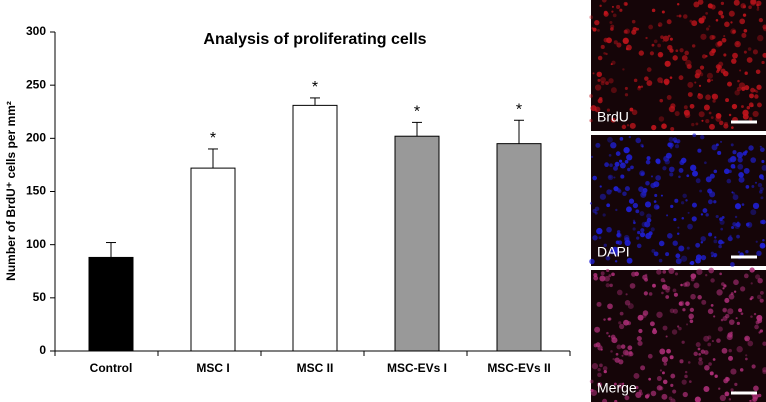  What do you see at coordinates (111, 304) in the screenshot?
I see `bar` at bounding box center [111, 304].